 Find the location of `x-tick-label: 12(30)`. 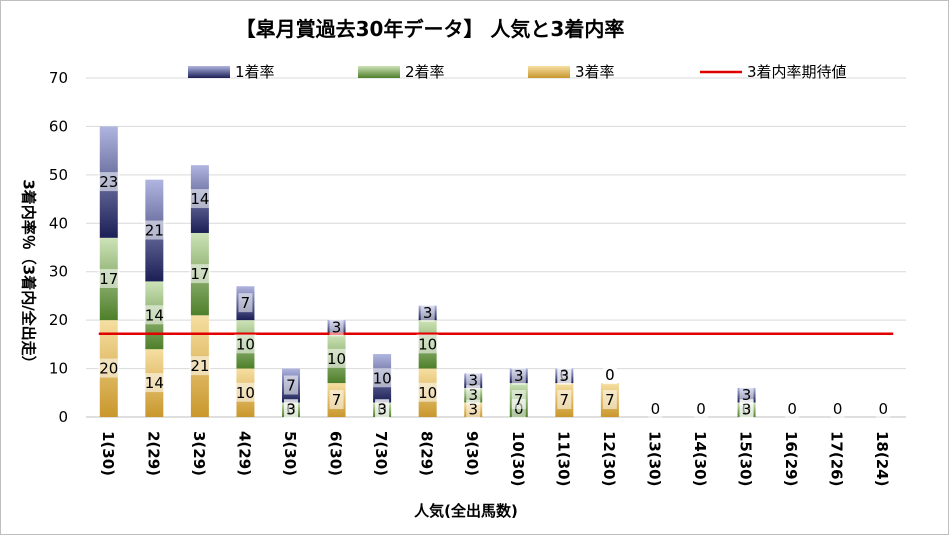

x-tick-label: 12(30) is located at coordinates (609, 458).